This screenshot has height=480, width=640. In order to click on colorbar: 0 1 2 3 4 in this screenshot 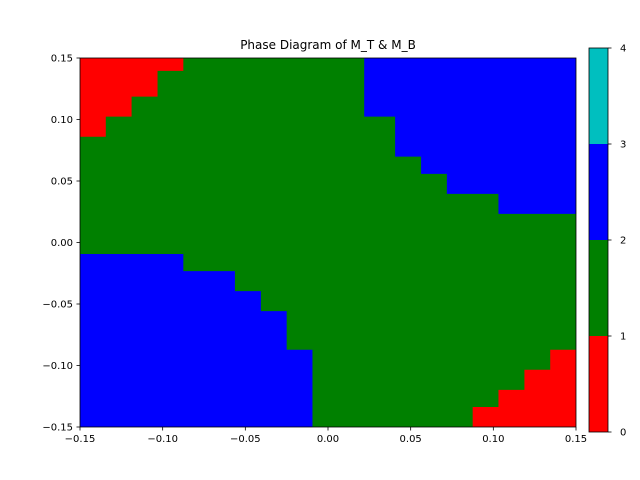, I will do `click(607, 241)`.